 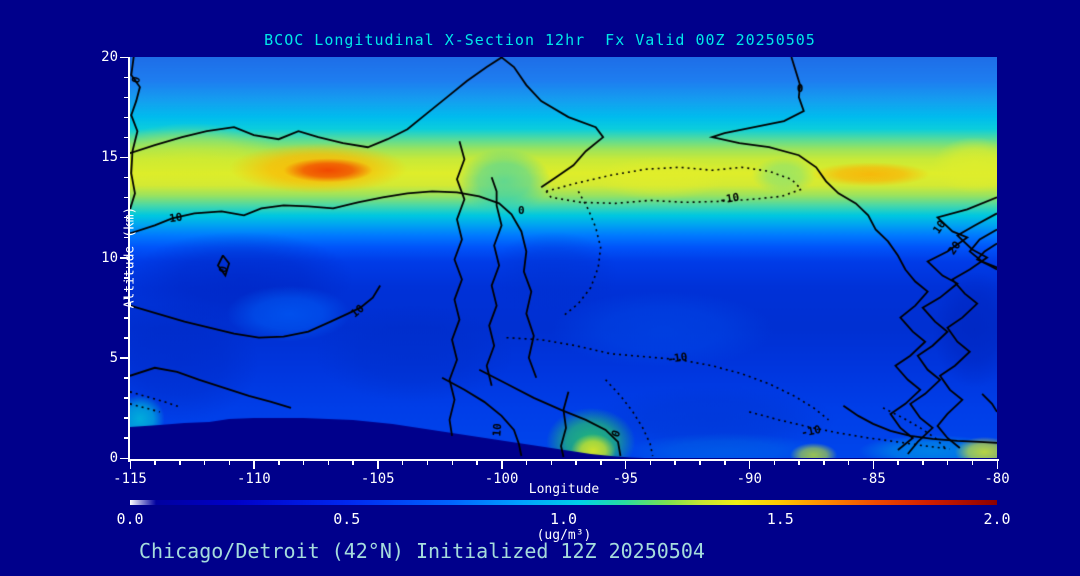 I want to click on y-tick-label: 10, so click(x=109, y=257).